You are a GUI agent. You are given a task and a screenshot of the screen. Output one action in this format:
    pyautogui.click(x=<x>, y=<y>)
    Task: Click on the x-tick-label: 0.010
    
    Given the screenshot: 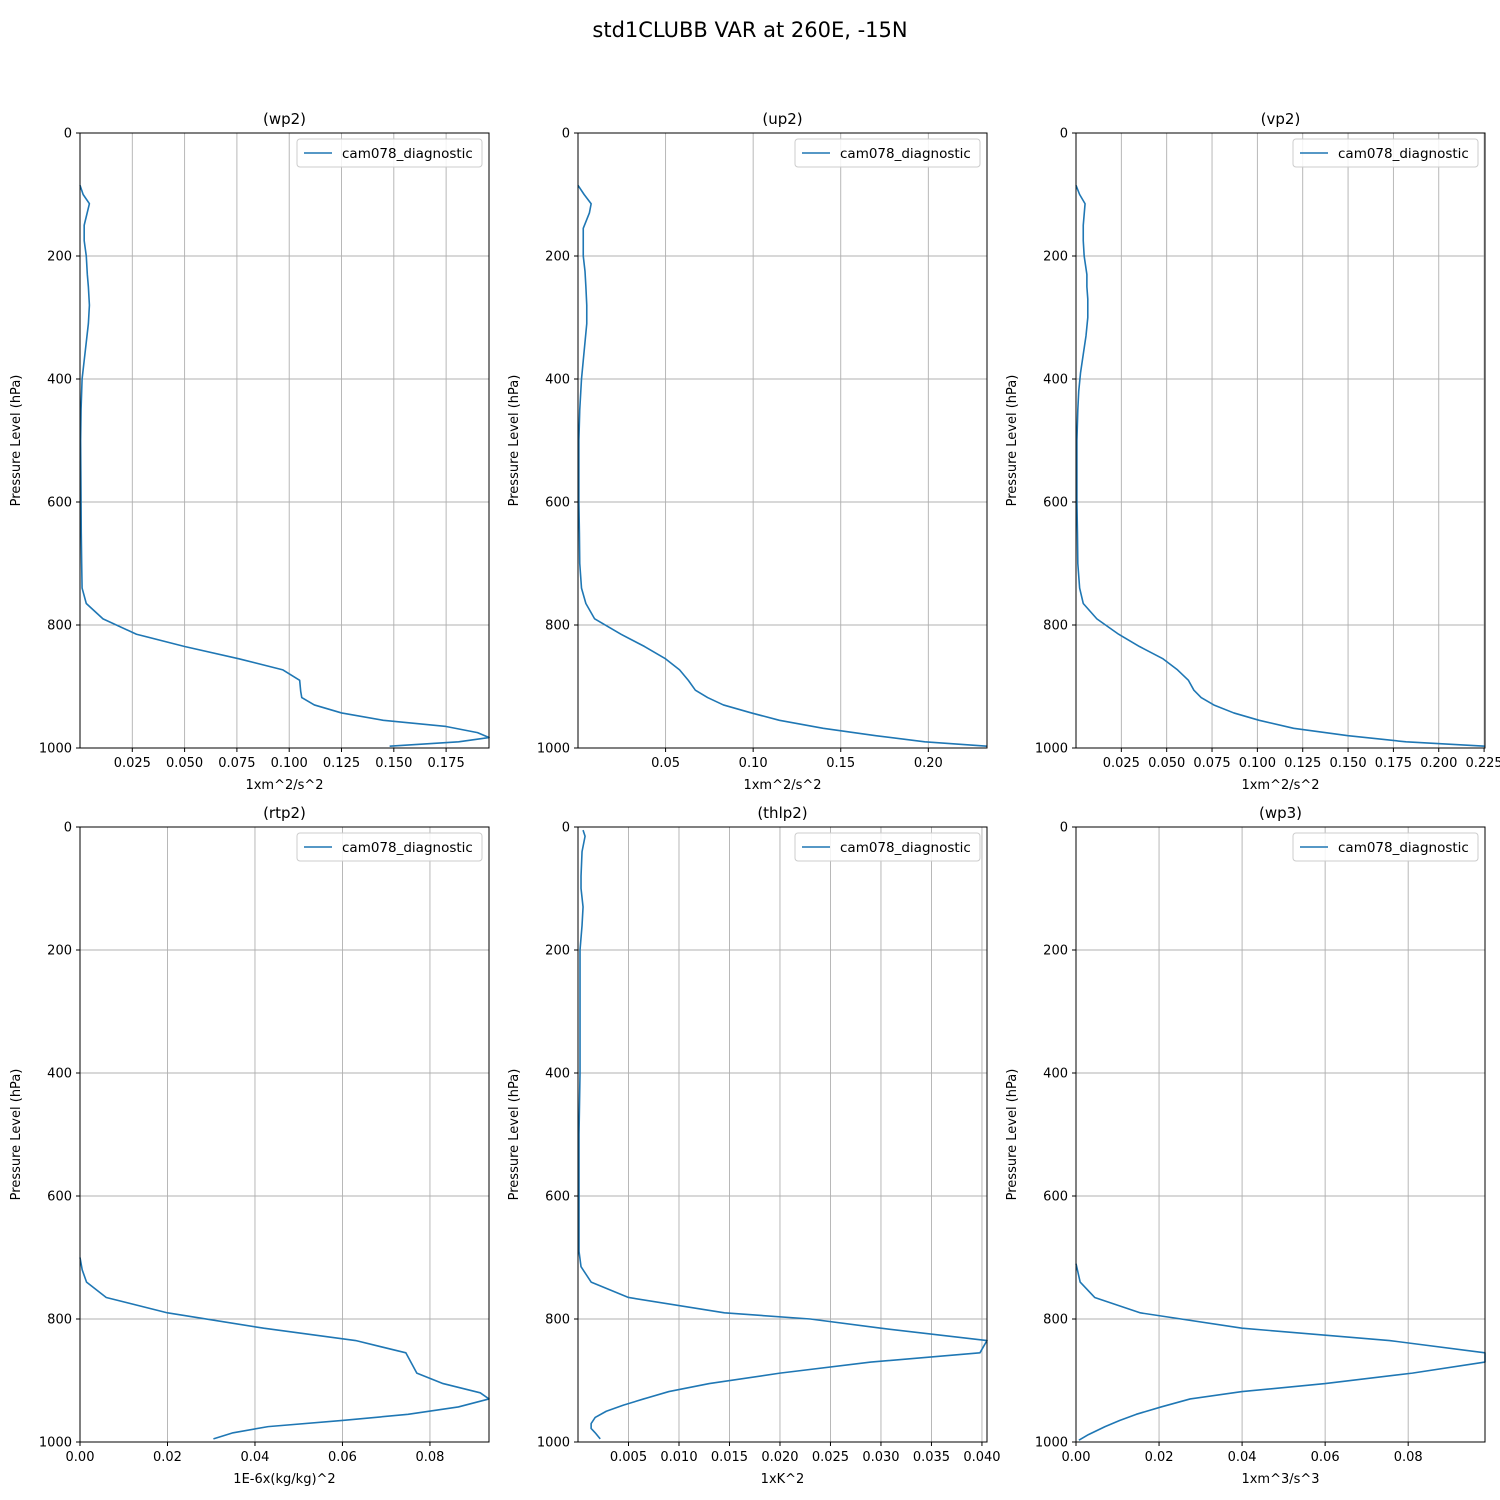 What is the action you would take?
    pyautogui.click(x=678, y=1457)
    